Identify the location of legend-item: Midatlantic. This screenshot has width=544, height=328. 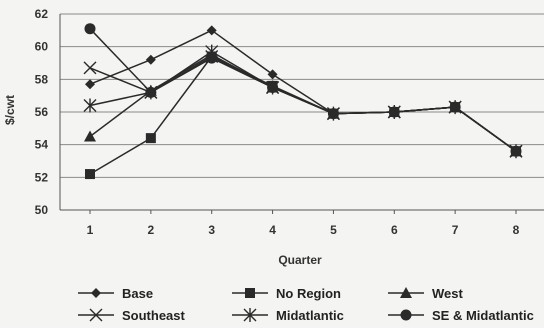
(288, 315).